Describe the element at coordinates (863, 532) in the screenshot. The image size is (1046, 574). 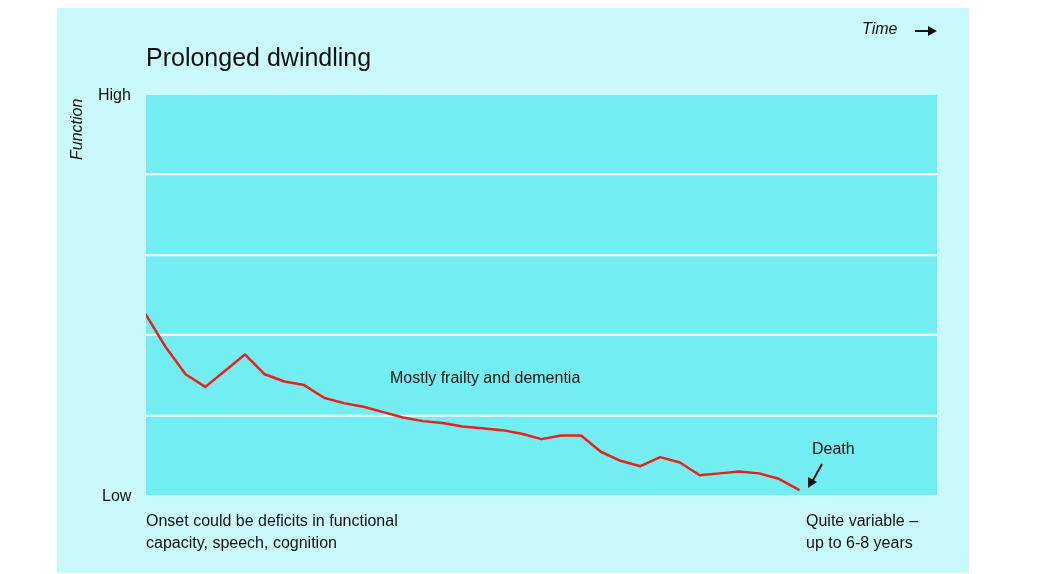
I see `text: Quite variable – up to 6-8 years` at that location.